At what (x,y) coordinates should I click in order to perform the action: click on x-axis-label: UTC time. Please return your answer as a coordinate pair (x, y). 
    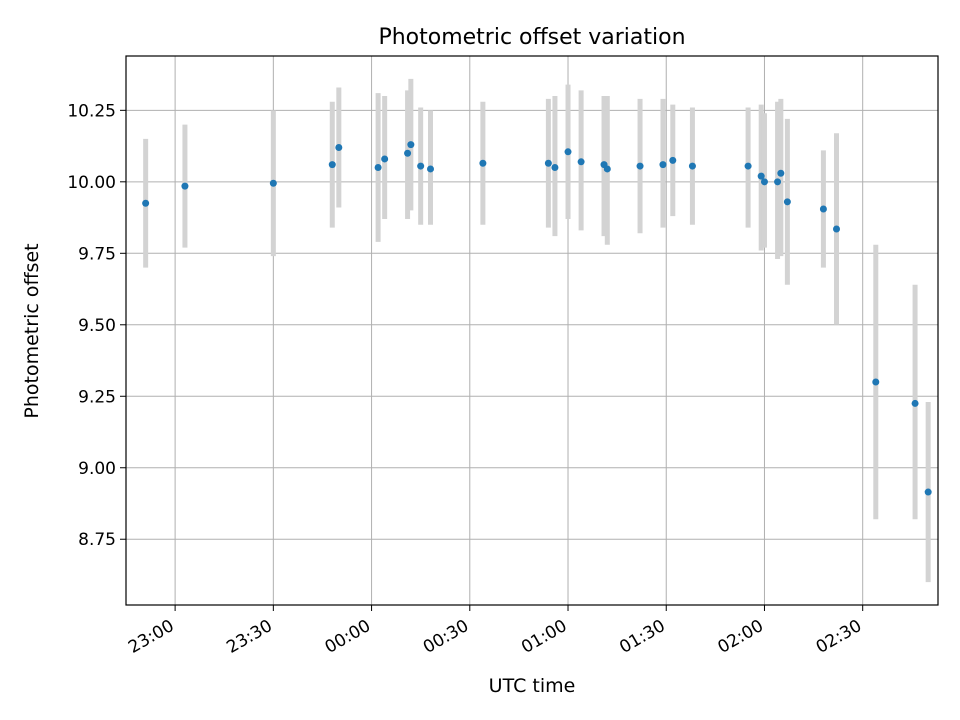
    Looking at the image, I should click on (532, 686).